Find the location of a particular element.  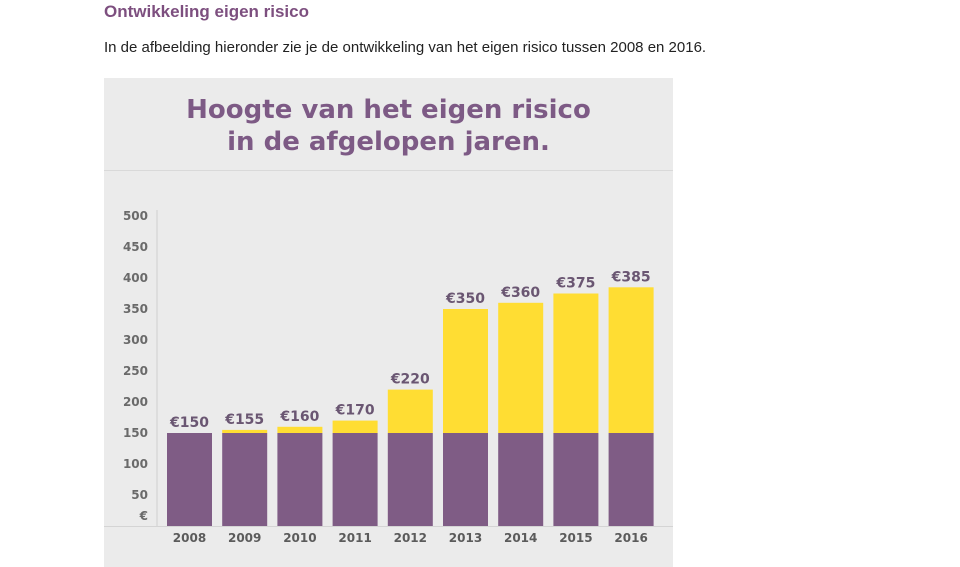

y-tick-label: 300 is located at coordinates (135, 340).